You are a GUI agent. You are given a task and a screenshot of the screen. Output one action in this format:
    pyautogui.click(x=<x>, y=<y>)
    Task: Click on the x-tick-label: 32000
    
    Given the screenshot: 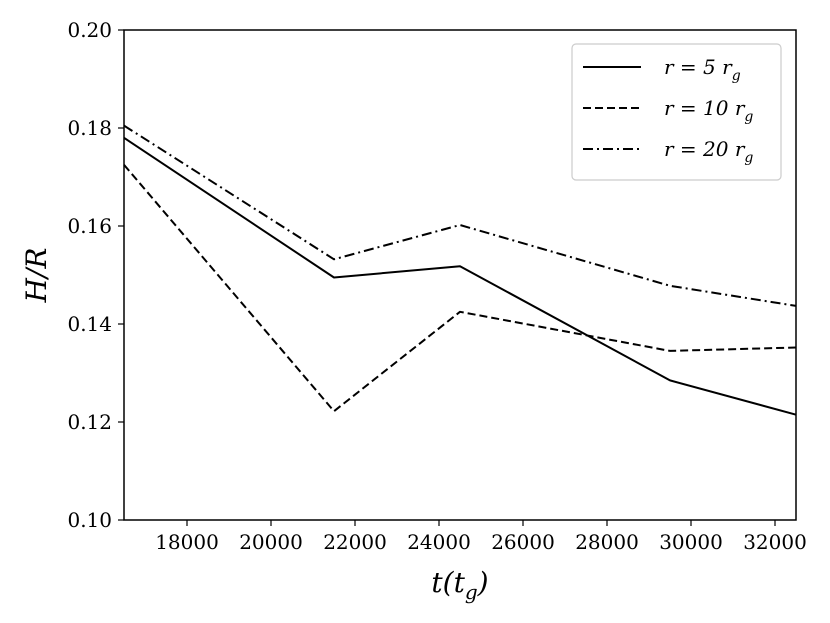 What is the action you would take?
    pyautogui.click(x=775, y=542)
    